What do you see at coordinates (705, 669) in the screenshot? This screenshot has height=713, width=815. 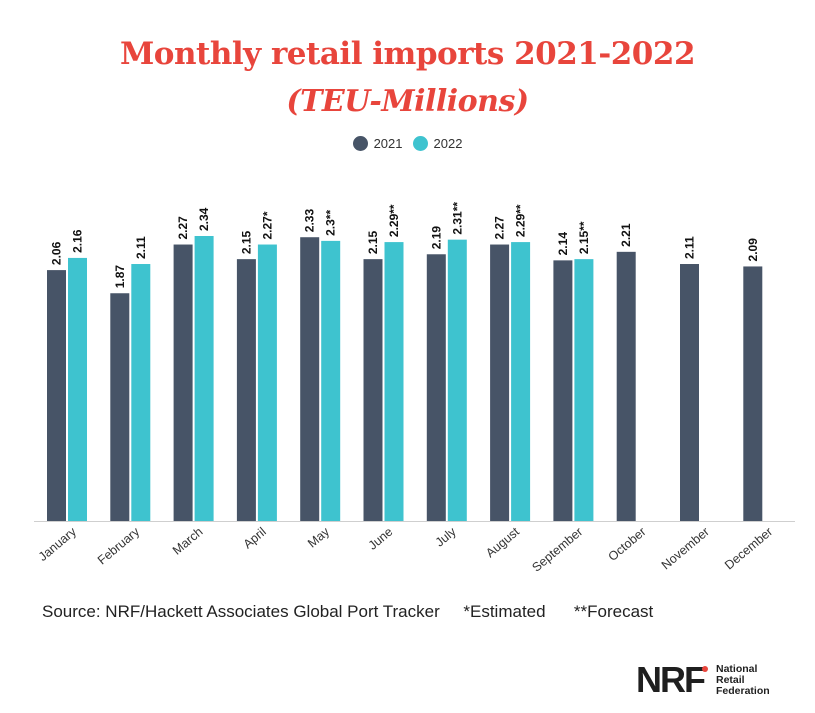 I see `logo-dot` at bounding box center [705, 669].